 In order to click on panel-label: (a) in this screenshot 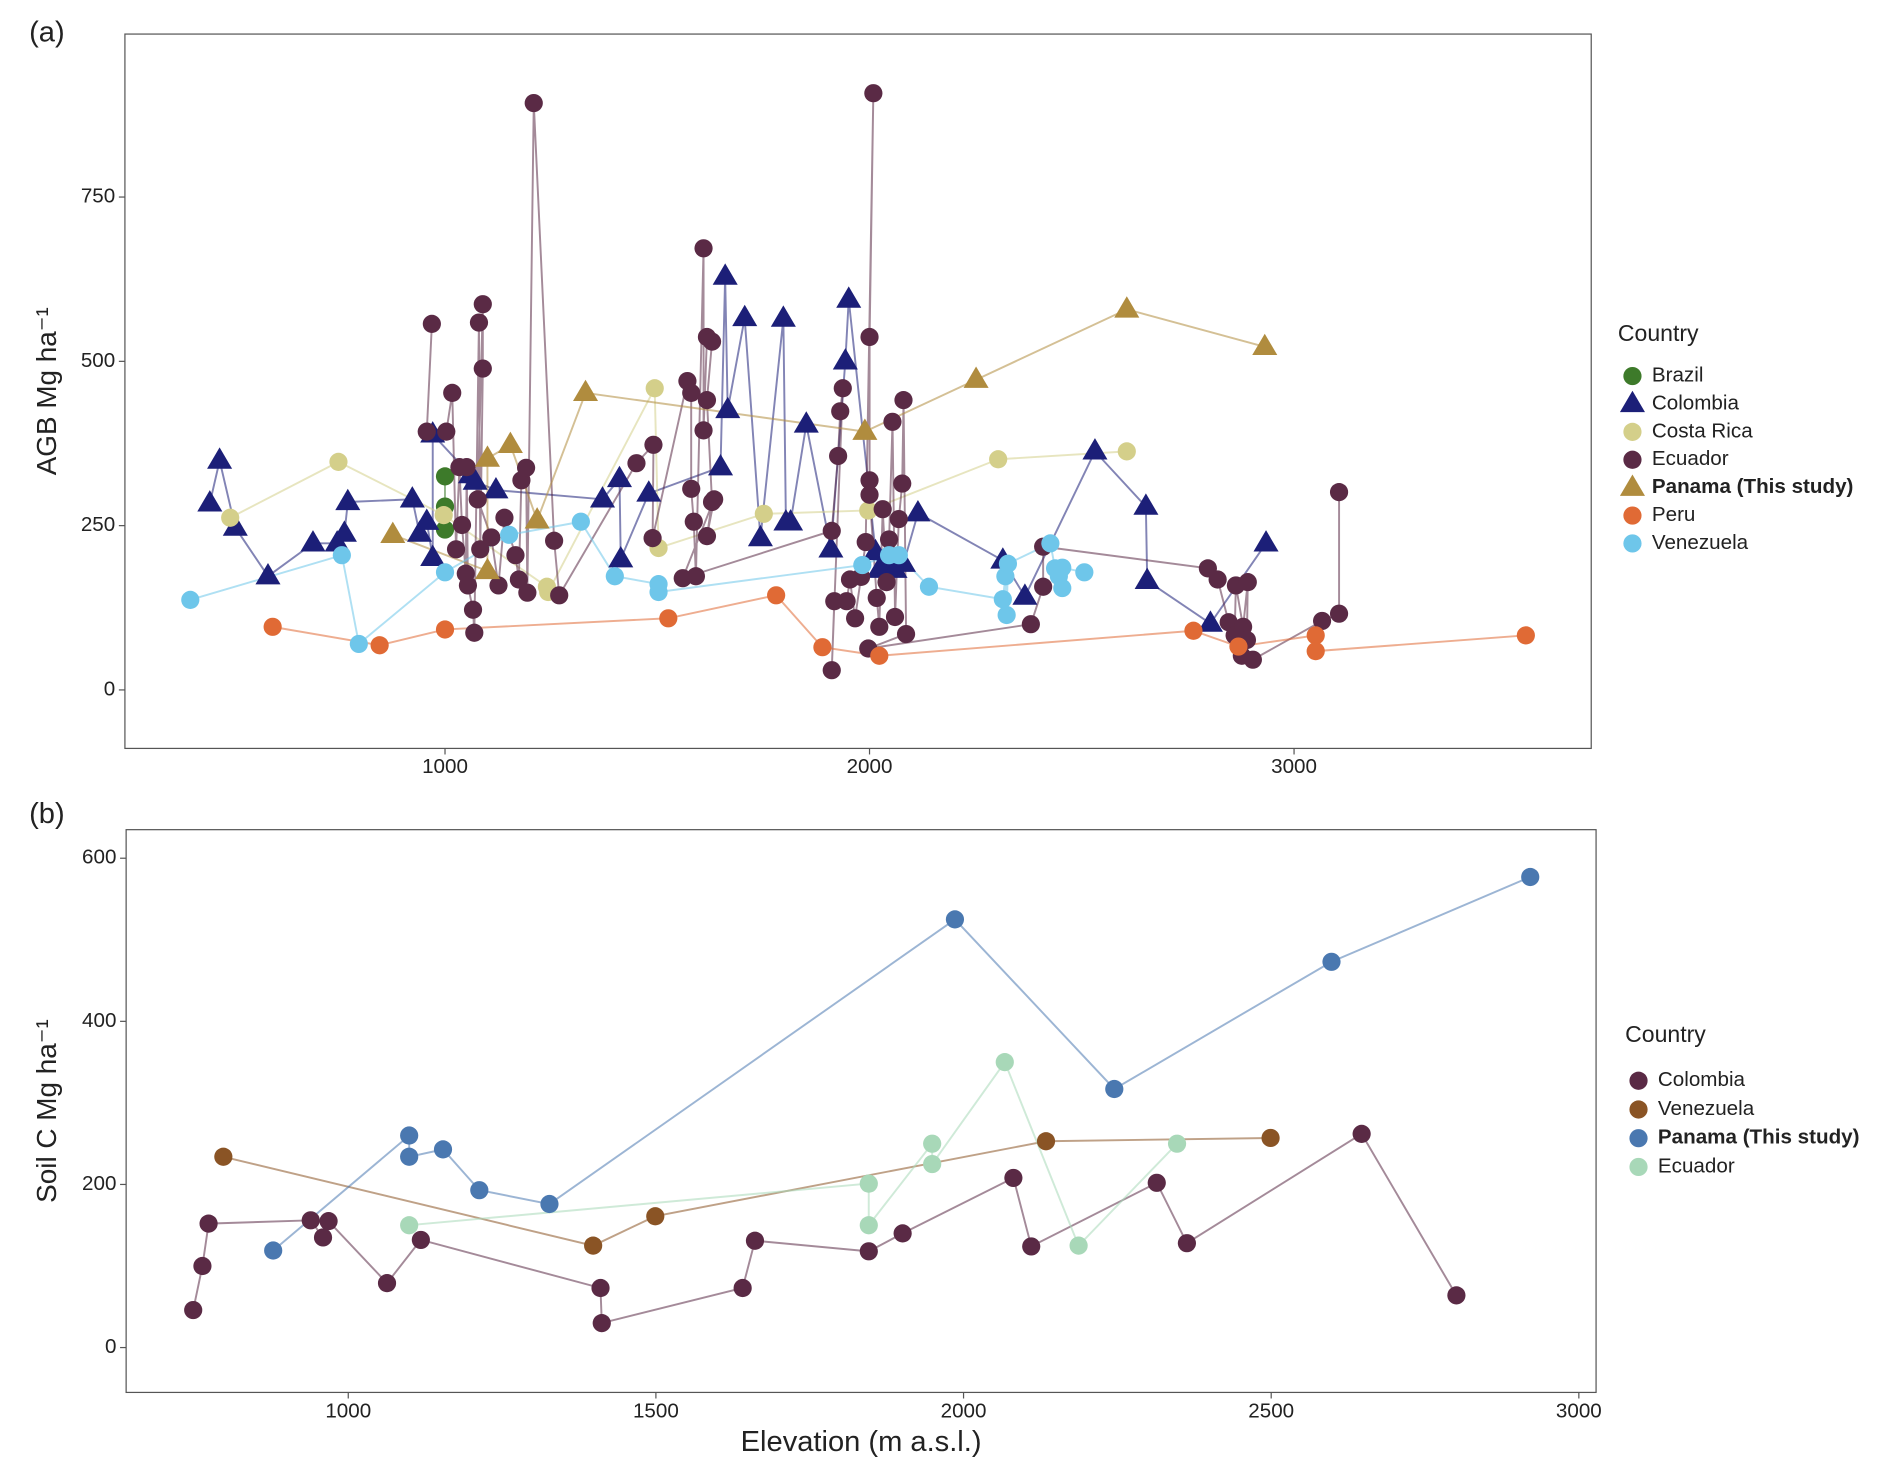, I will do `click(47, 33)`.